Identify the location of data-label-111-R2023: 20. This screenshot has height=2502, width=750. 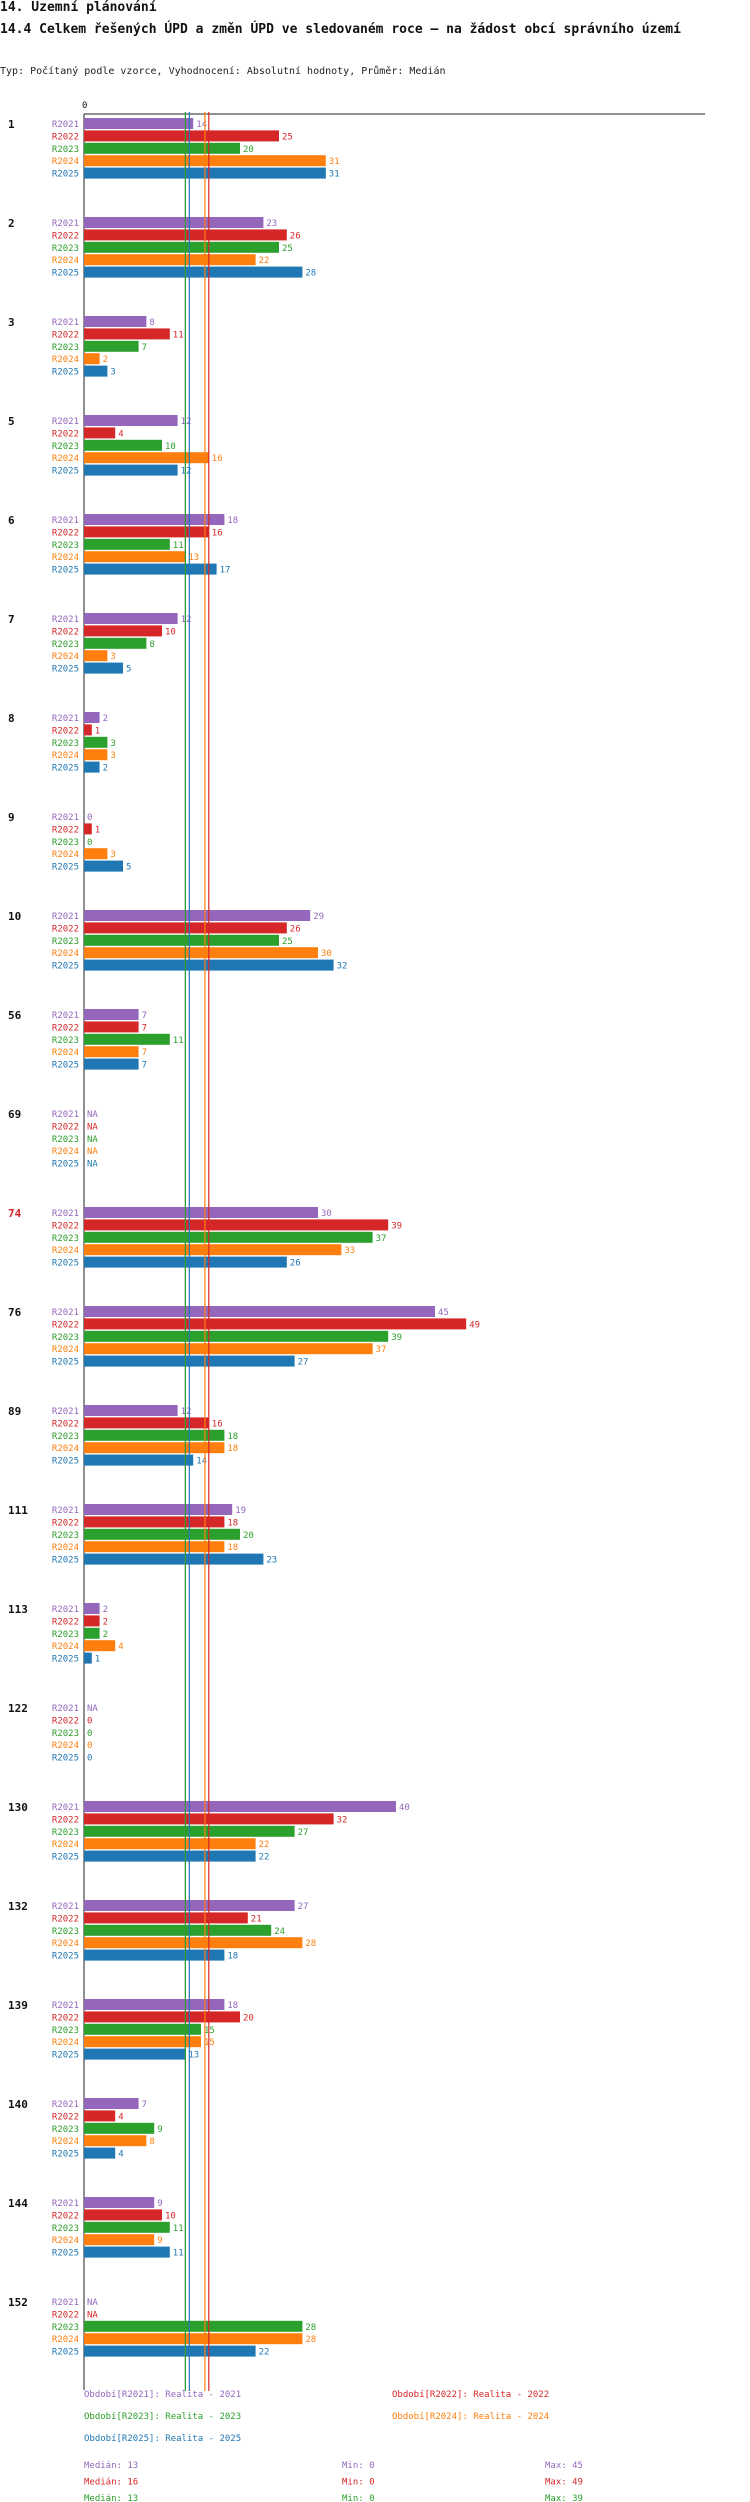
(248, 1536).